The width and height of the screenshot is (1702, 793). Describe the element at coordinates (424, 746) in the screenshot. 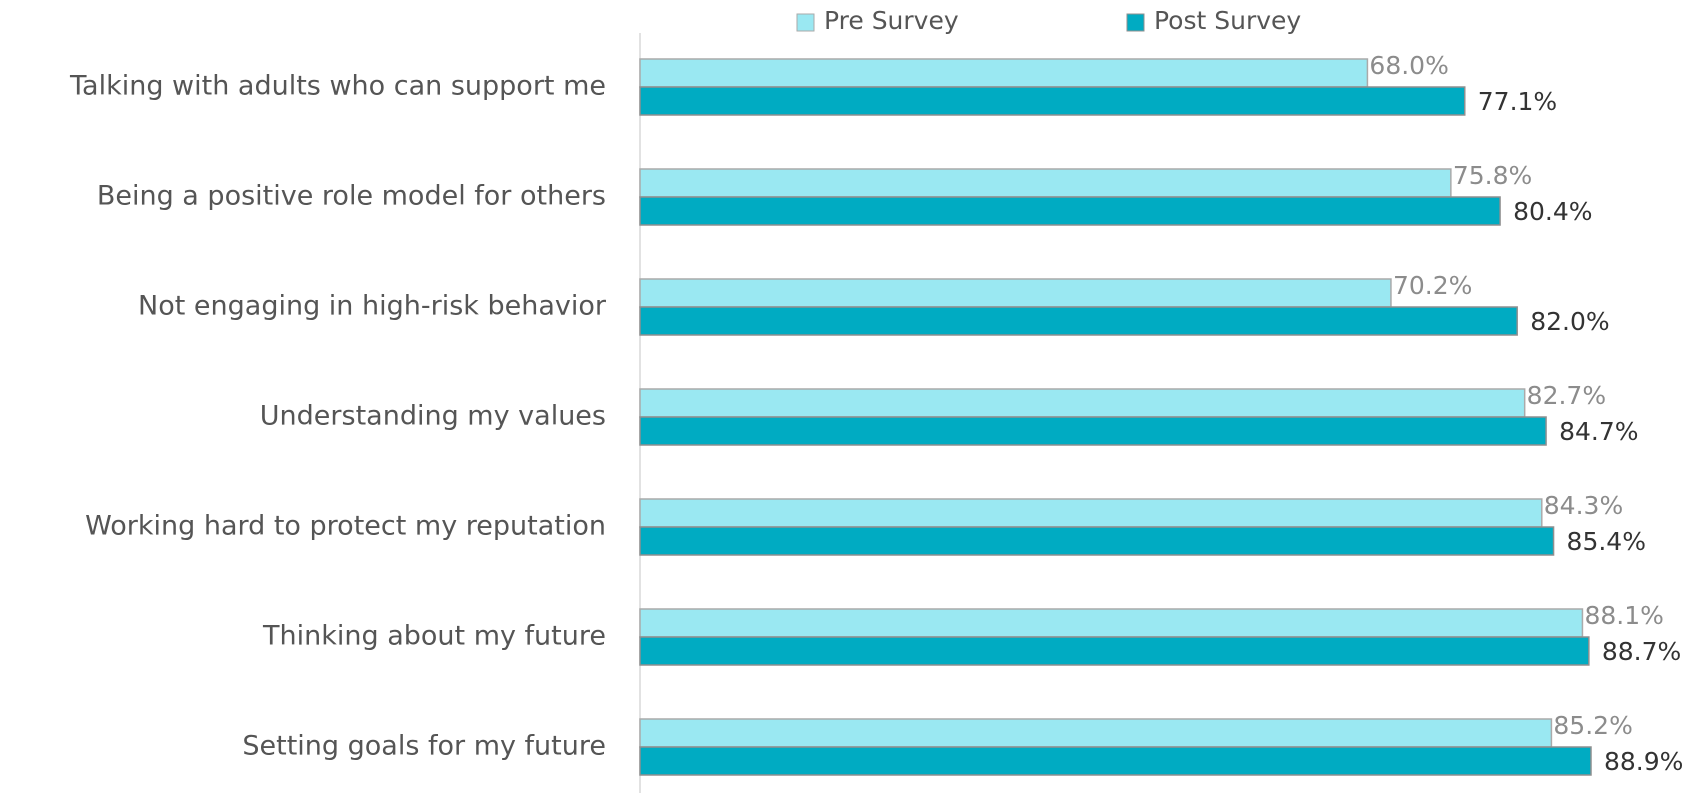

I see `category-label: Setting goals for my future` at that location.